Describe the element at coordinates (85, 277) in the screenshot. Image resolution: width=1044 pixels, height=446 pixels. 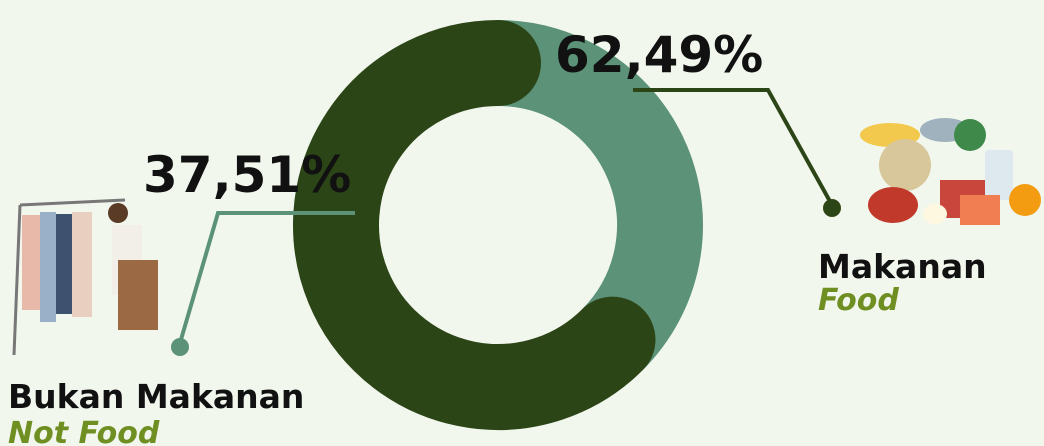
I see `clothes-rack-icon` at that location.